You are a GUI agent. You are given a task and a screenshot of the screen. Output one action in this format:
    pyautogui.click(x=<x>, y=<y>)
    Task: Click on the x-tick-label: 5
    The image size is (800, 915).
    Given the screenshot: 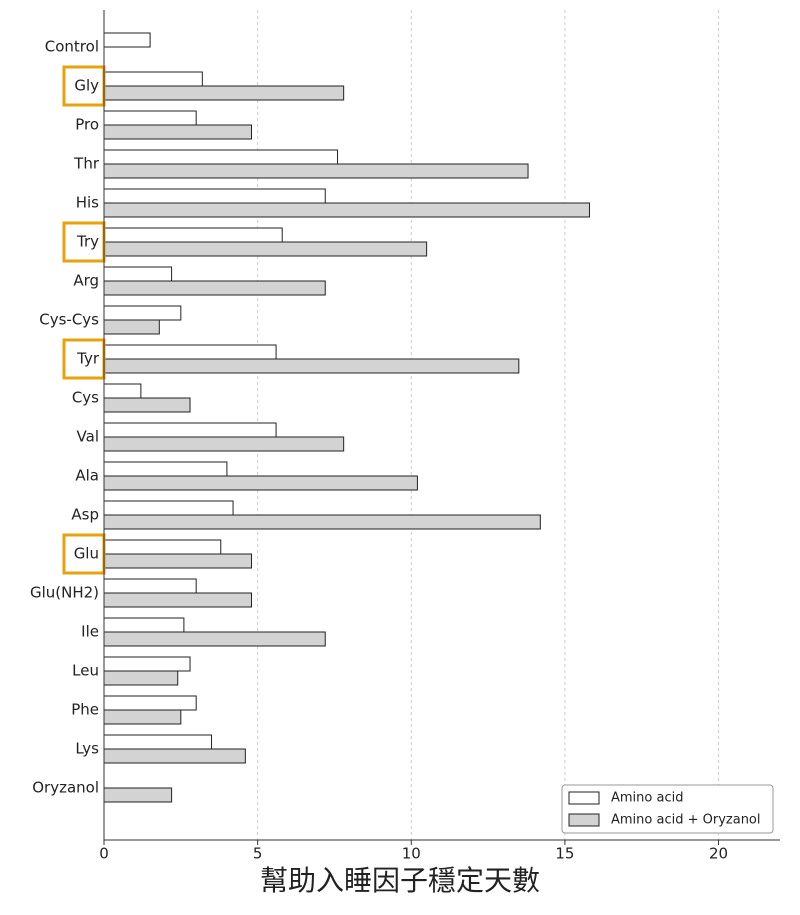 What is the action you would take?
    pyautogui.click(x=258, y=854)
    